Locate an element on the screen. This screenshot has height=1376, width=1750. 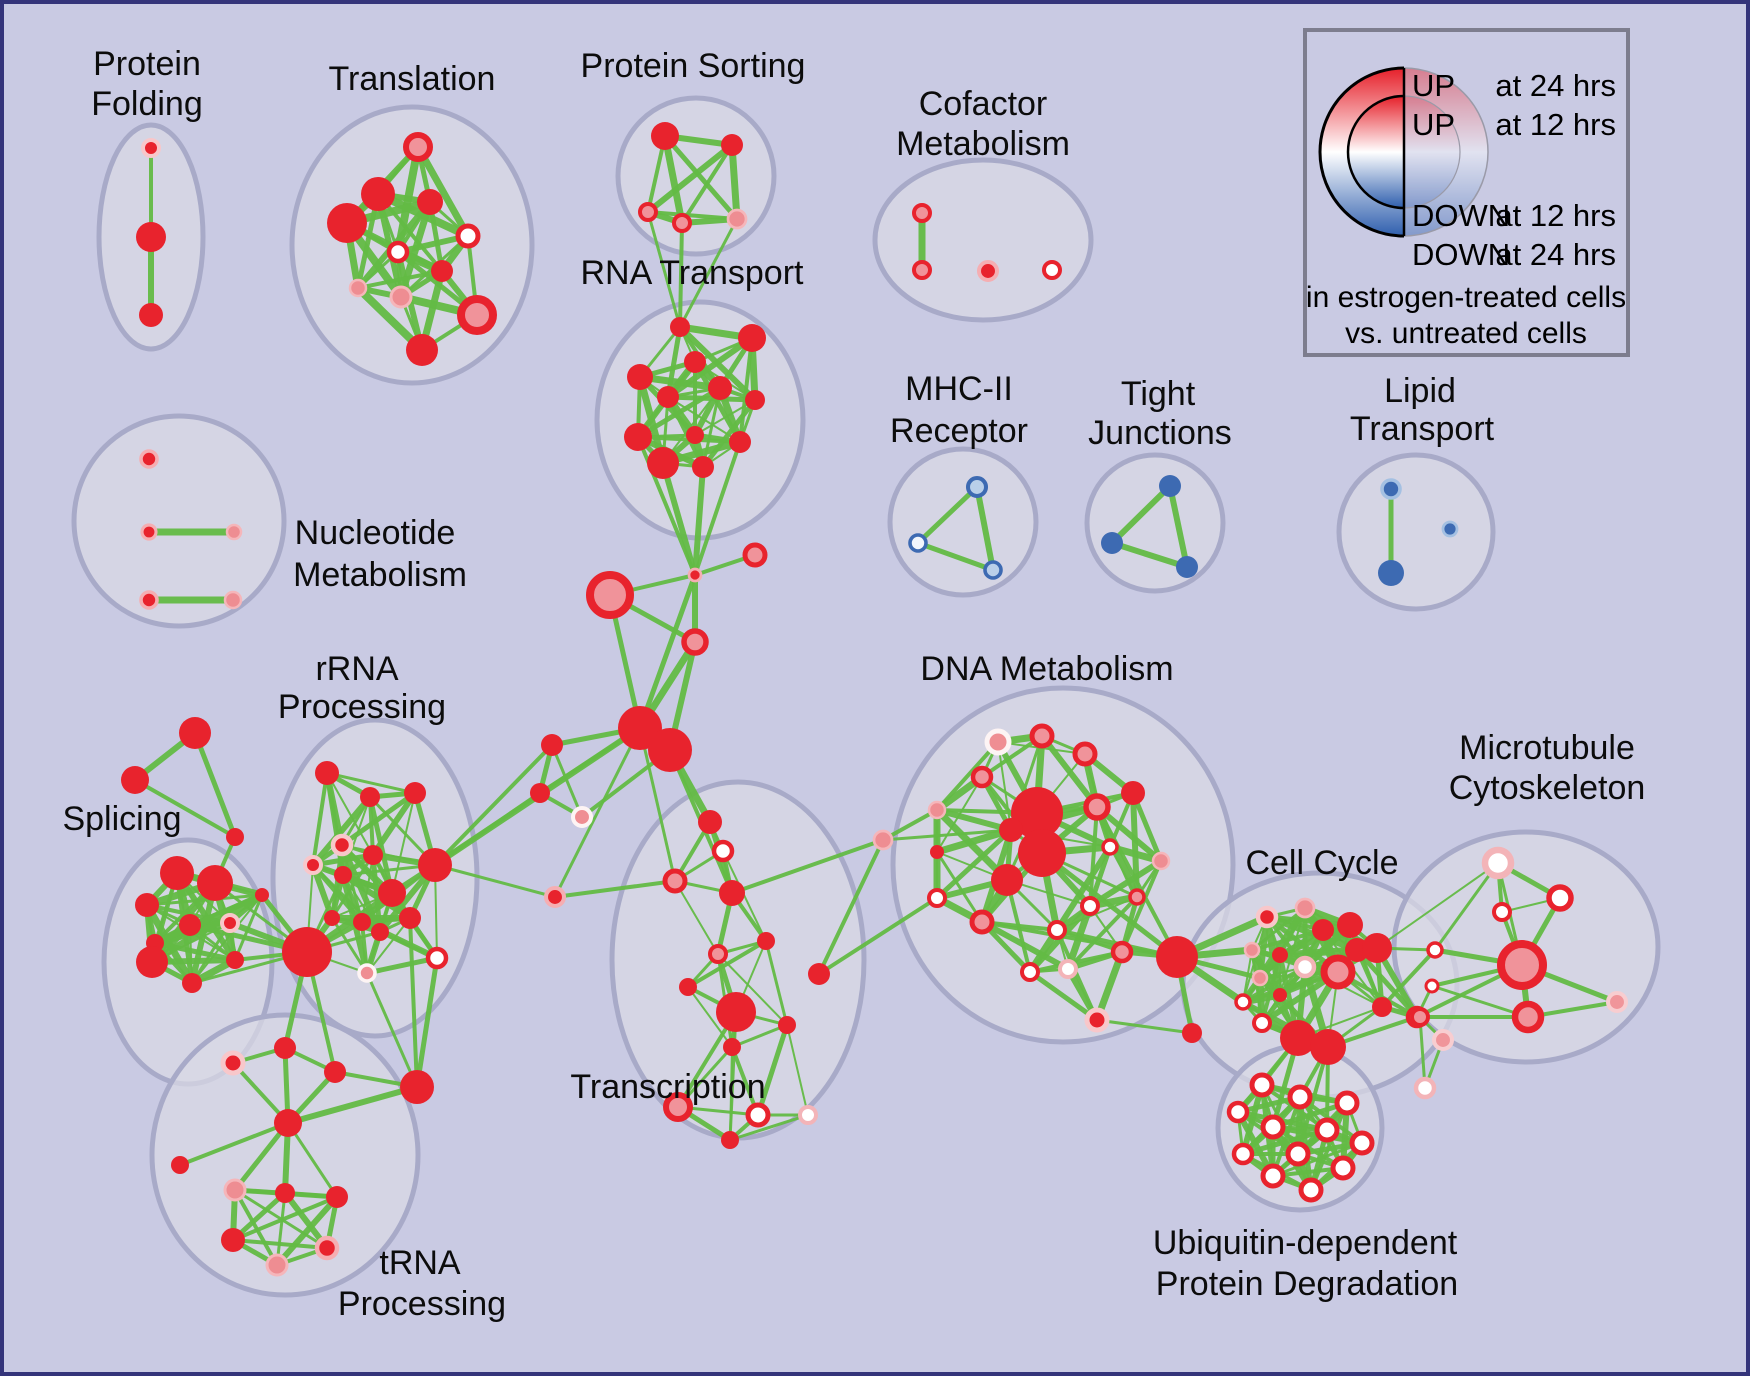
cluster-ellipse-mhc-ii-receptor is located at coordinates (963, 522).